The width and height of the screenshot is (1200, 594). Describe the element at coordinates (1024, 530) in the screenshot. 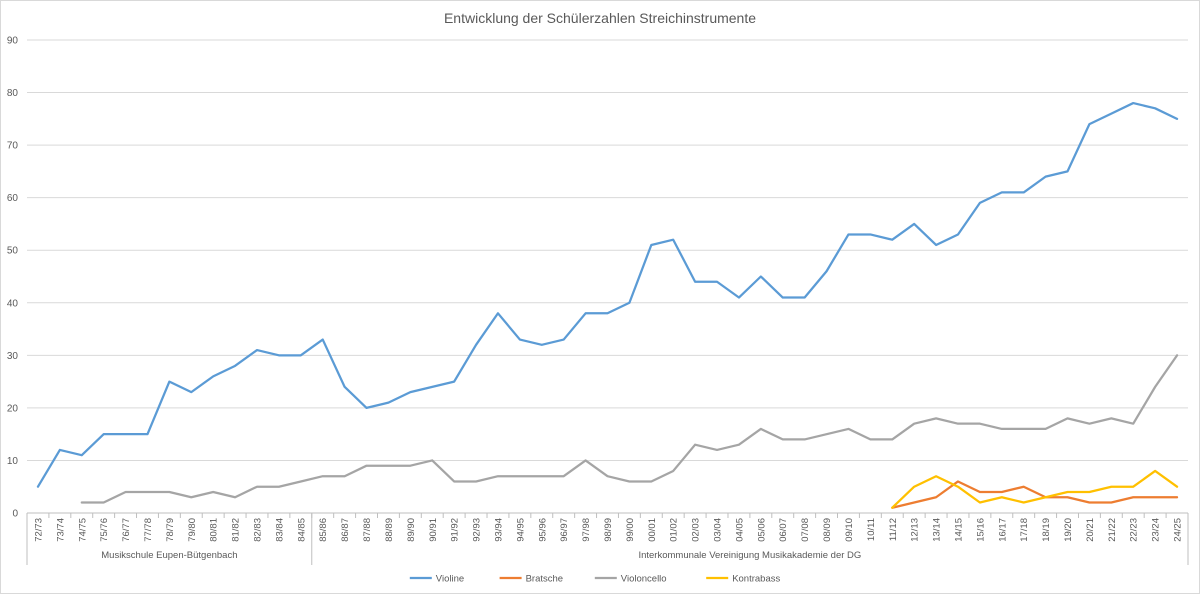

I see `x-tick-label: 17/18` at that location.